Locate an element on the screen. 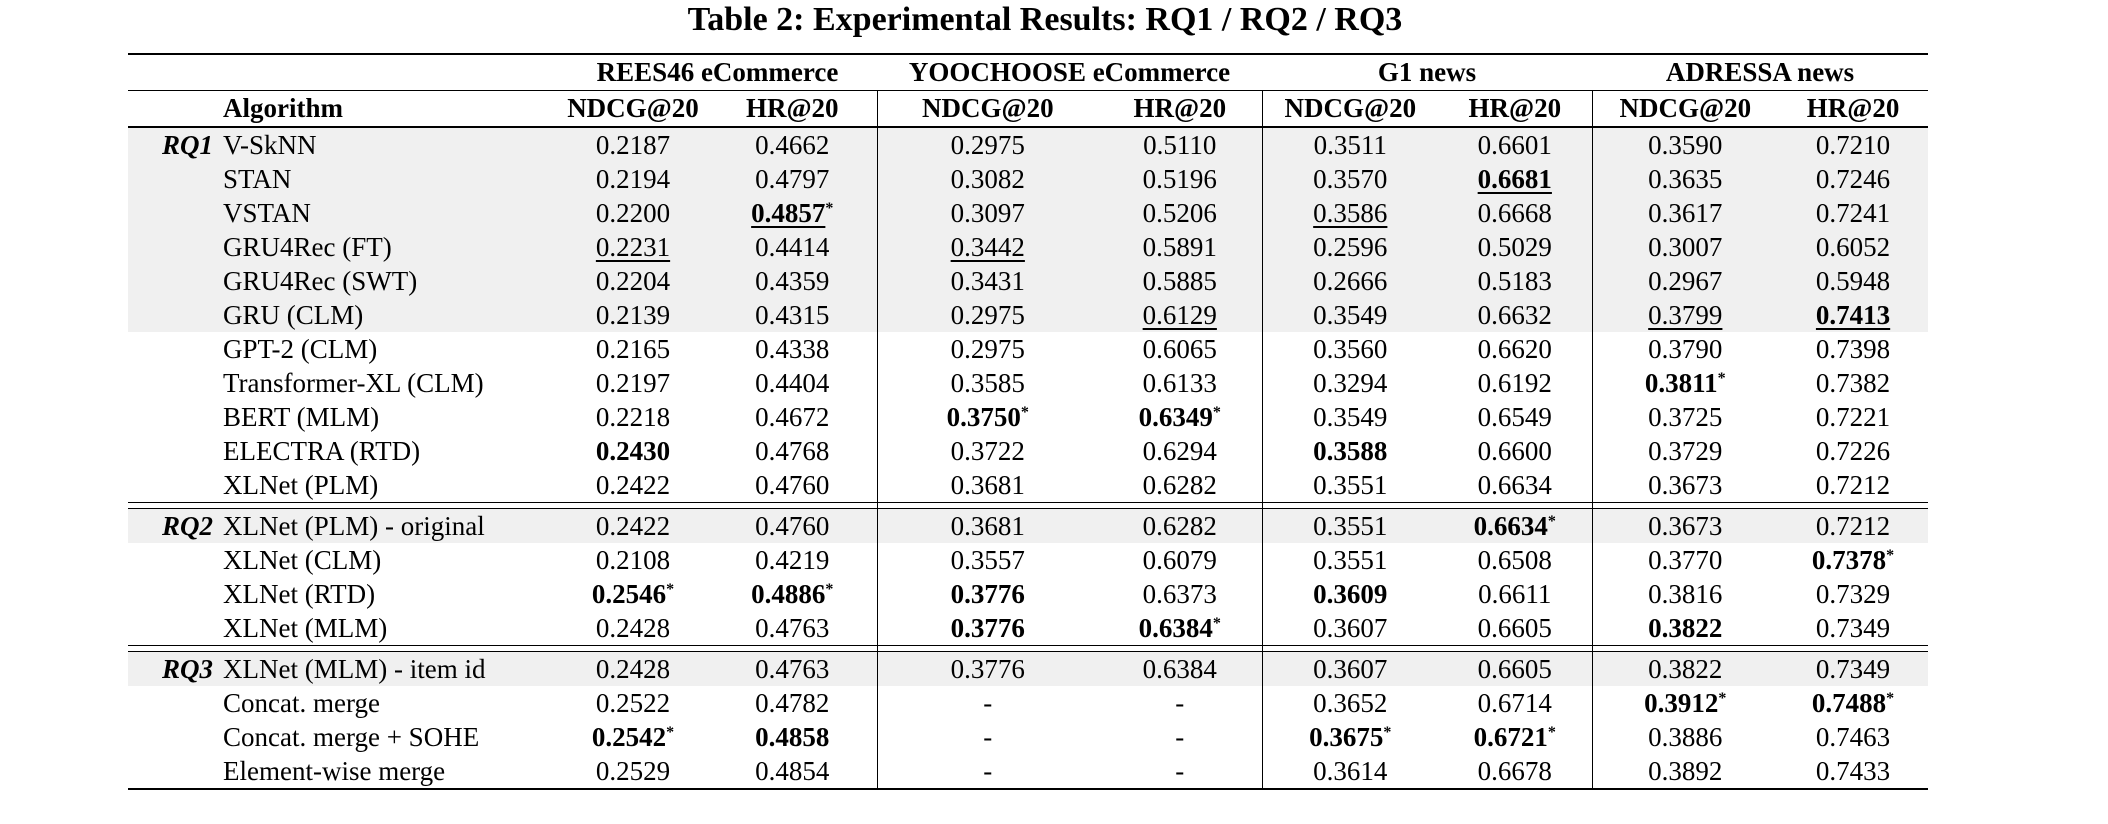 The width and height of the screenshot is (2108, 824). metric-value: 0.4662 is located at coordinates (792, 145).